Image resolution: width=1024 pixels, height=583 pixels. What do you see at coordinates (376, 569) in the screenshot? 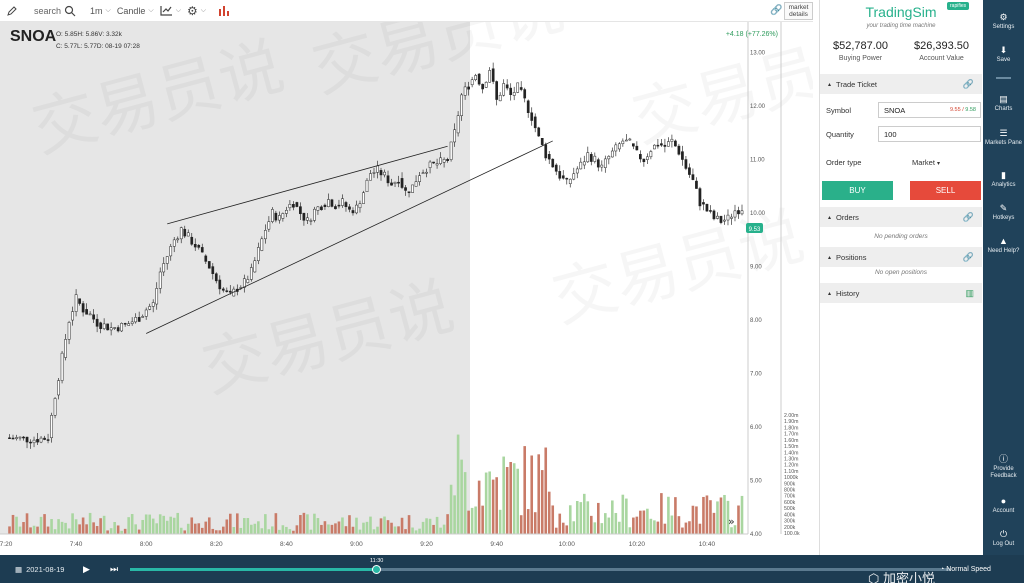
I see `playback-thumb` at bounding box center [376, 569].